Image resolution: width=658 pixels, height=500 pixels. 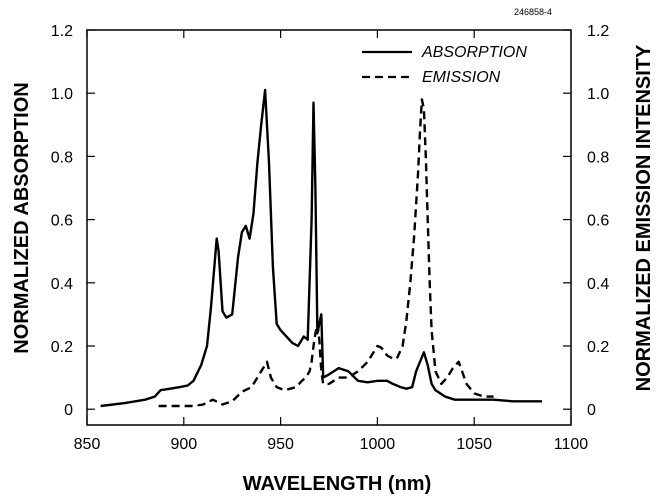 I want to click on x-tick-label: 950, so click(x=280, y=444).